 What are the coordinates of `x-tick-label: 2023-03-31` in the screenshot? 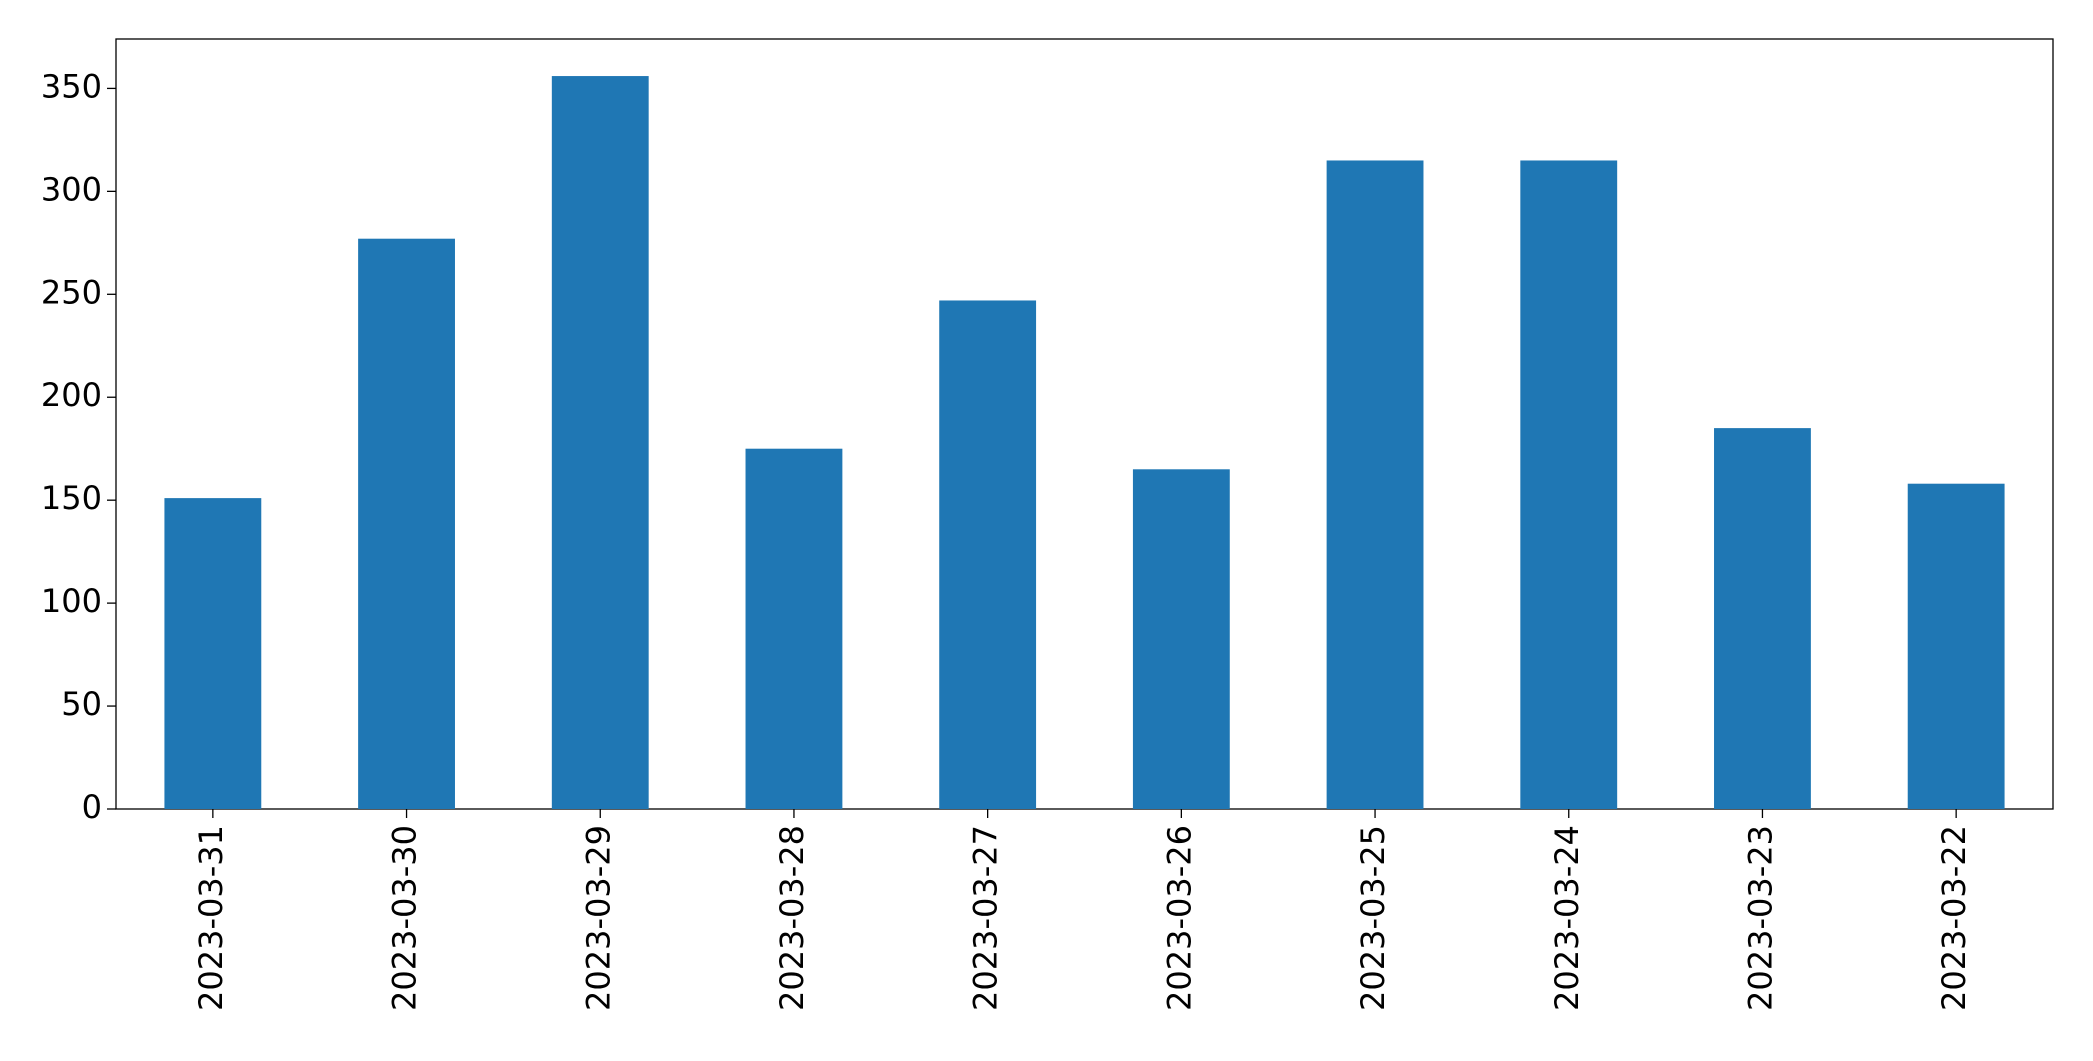 It's located at (211, 918).